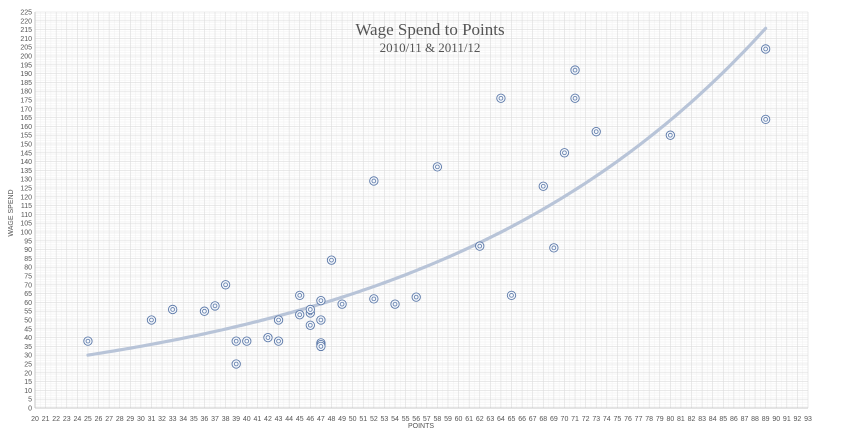 The height and width of the screenshot is (431, 860). I want to click on y-tick-label: 5, so click(30, 400).